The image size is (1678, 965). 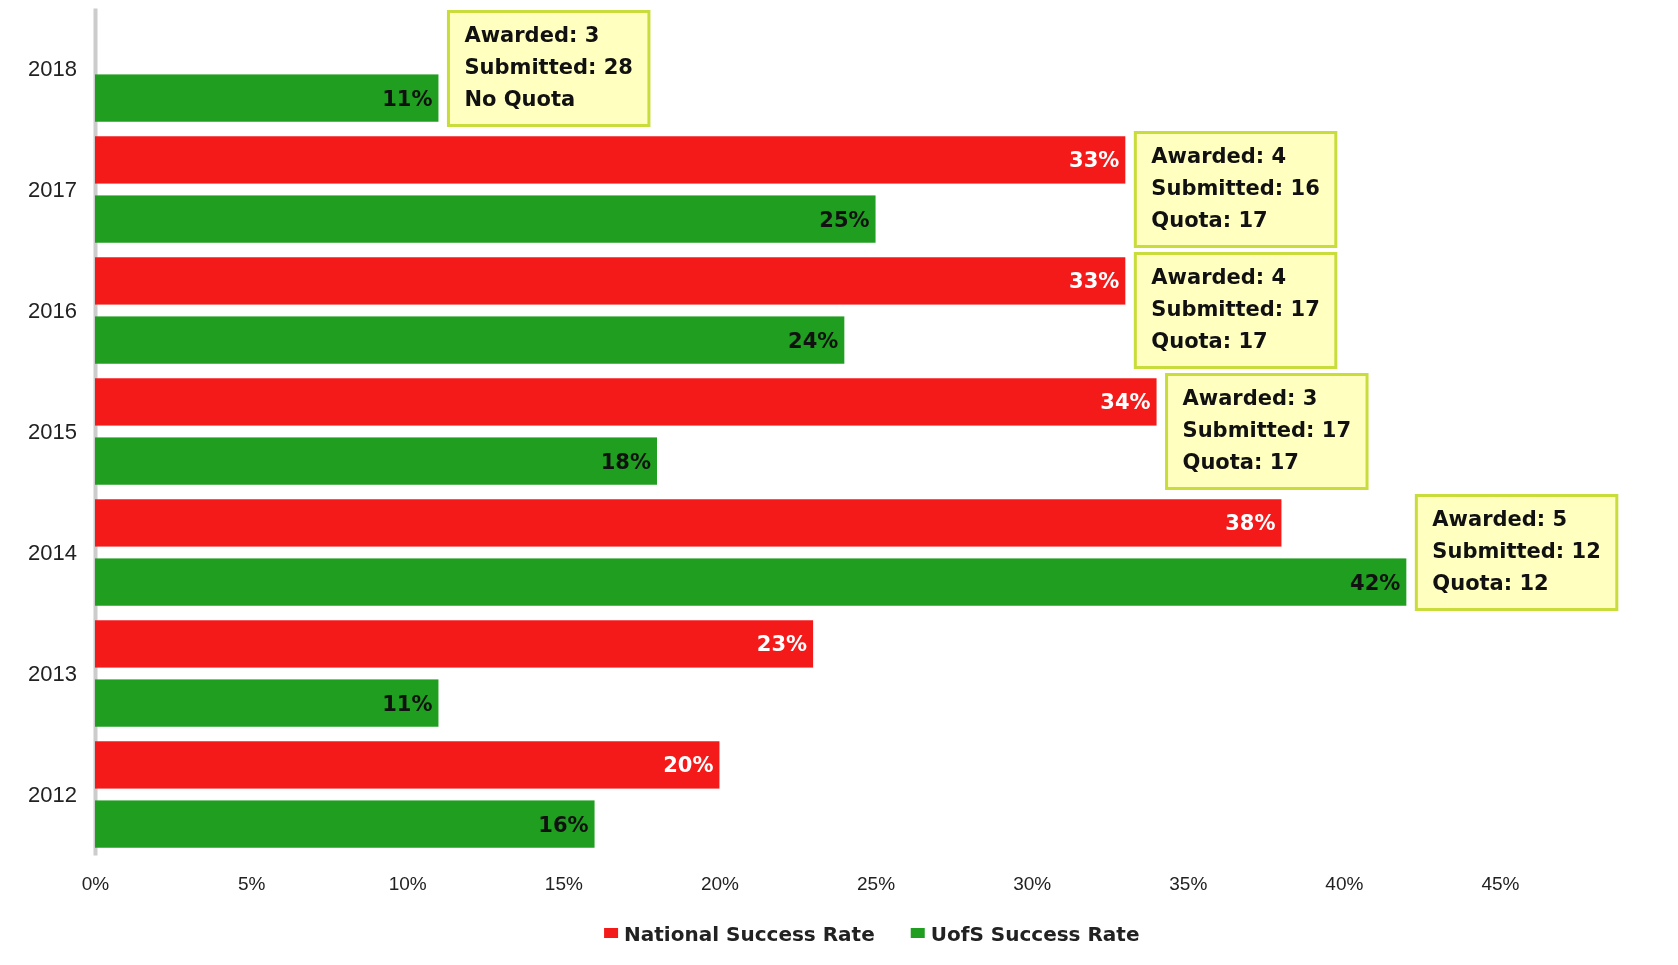 I want to click on x-tick-label: 40%, so click(x=1344, y=884).